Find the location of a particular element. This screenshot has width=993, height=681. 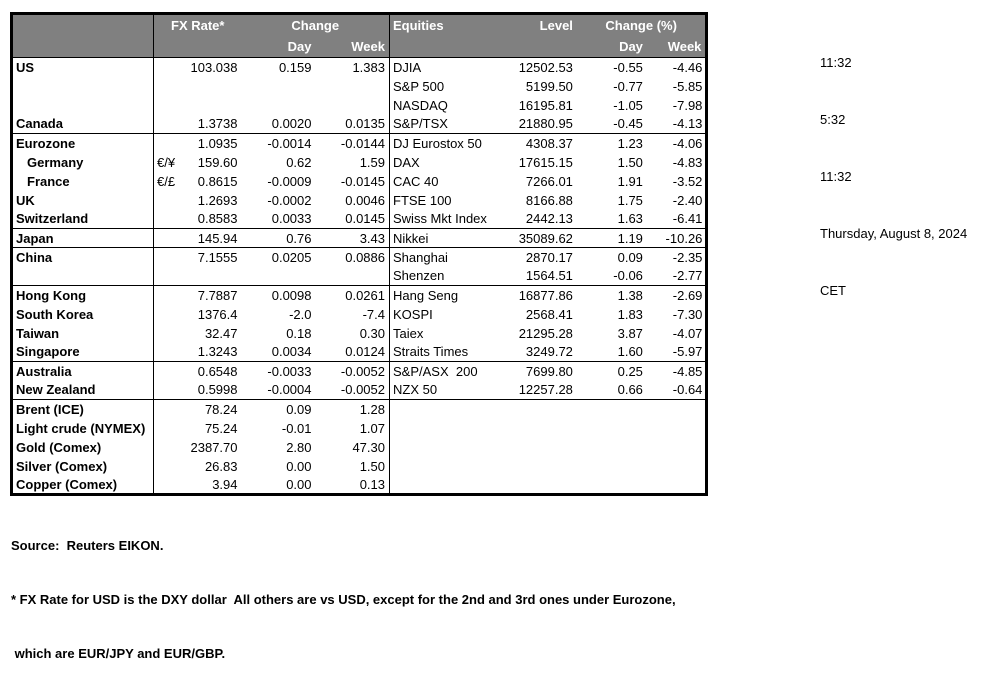

equity-day-change-cell: -1.05 is located at coordinates (628, 105).